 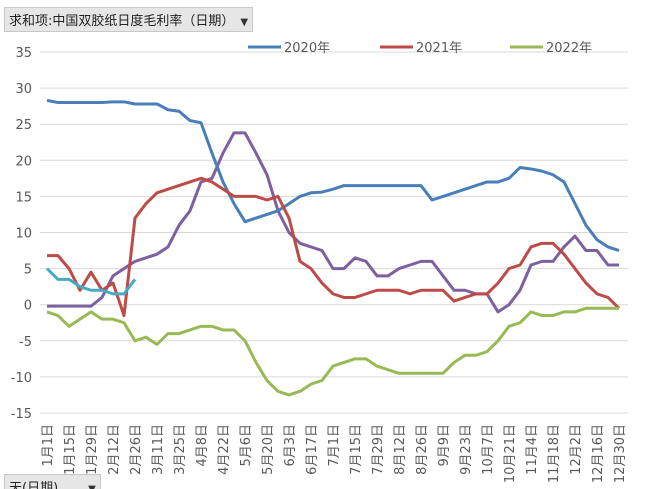 What do you see at coordinates (569, 48) in the screenshot?
I see `legend-label: 2022年` at bounding box center [569, 48].